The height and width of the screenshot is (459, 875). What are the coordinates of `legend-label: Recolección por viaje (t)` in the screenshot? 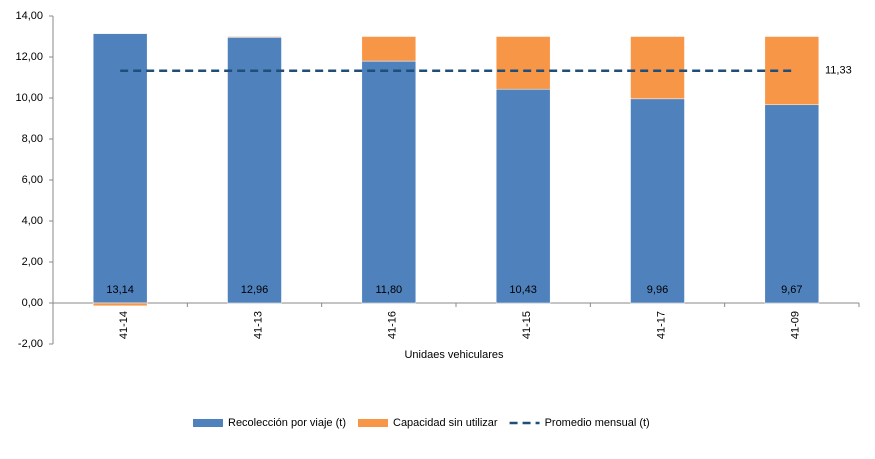 It's located at (287, 423).